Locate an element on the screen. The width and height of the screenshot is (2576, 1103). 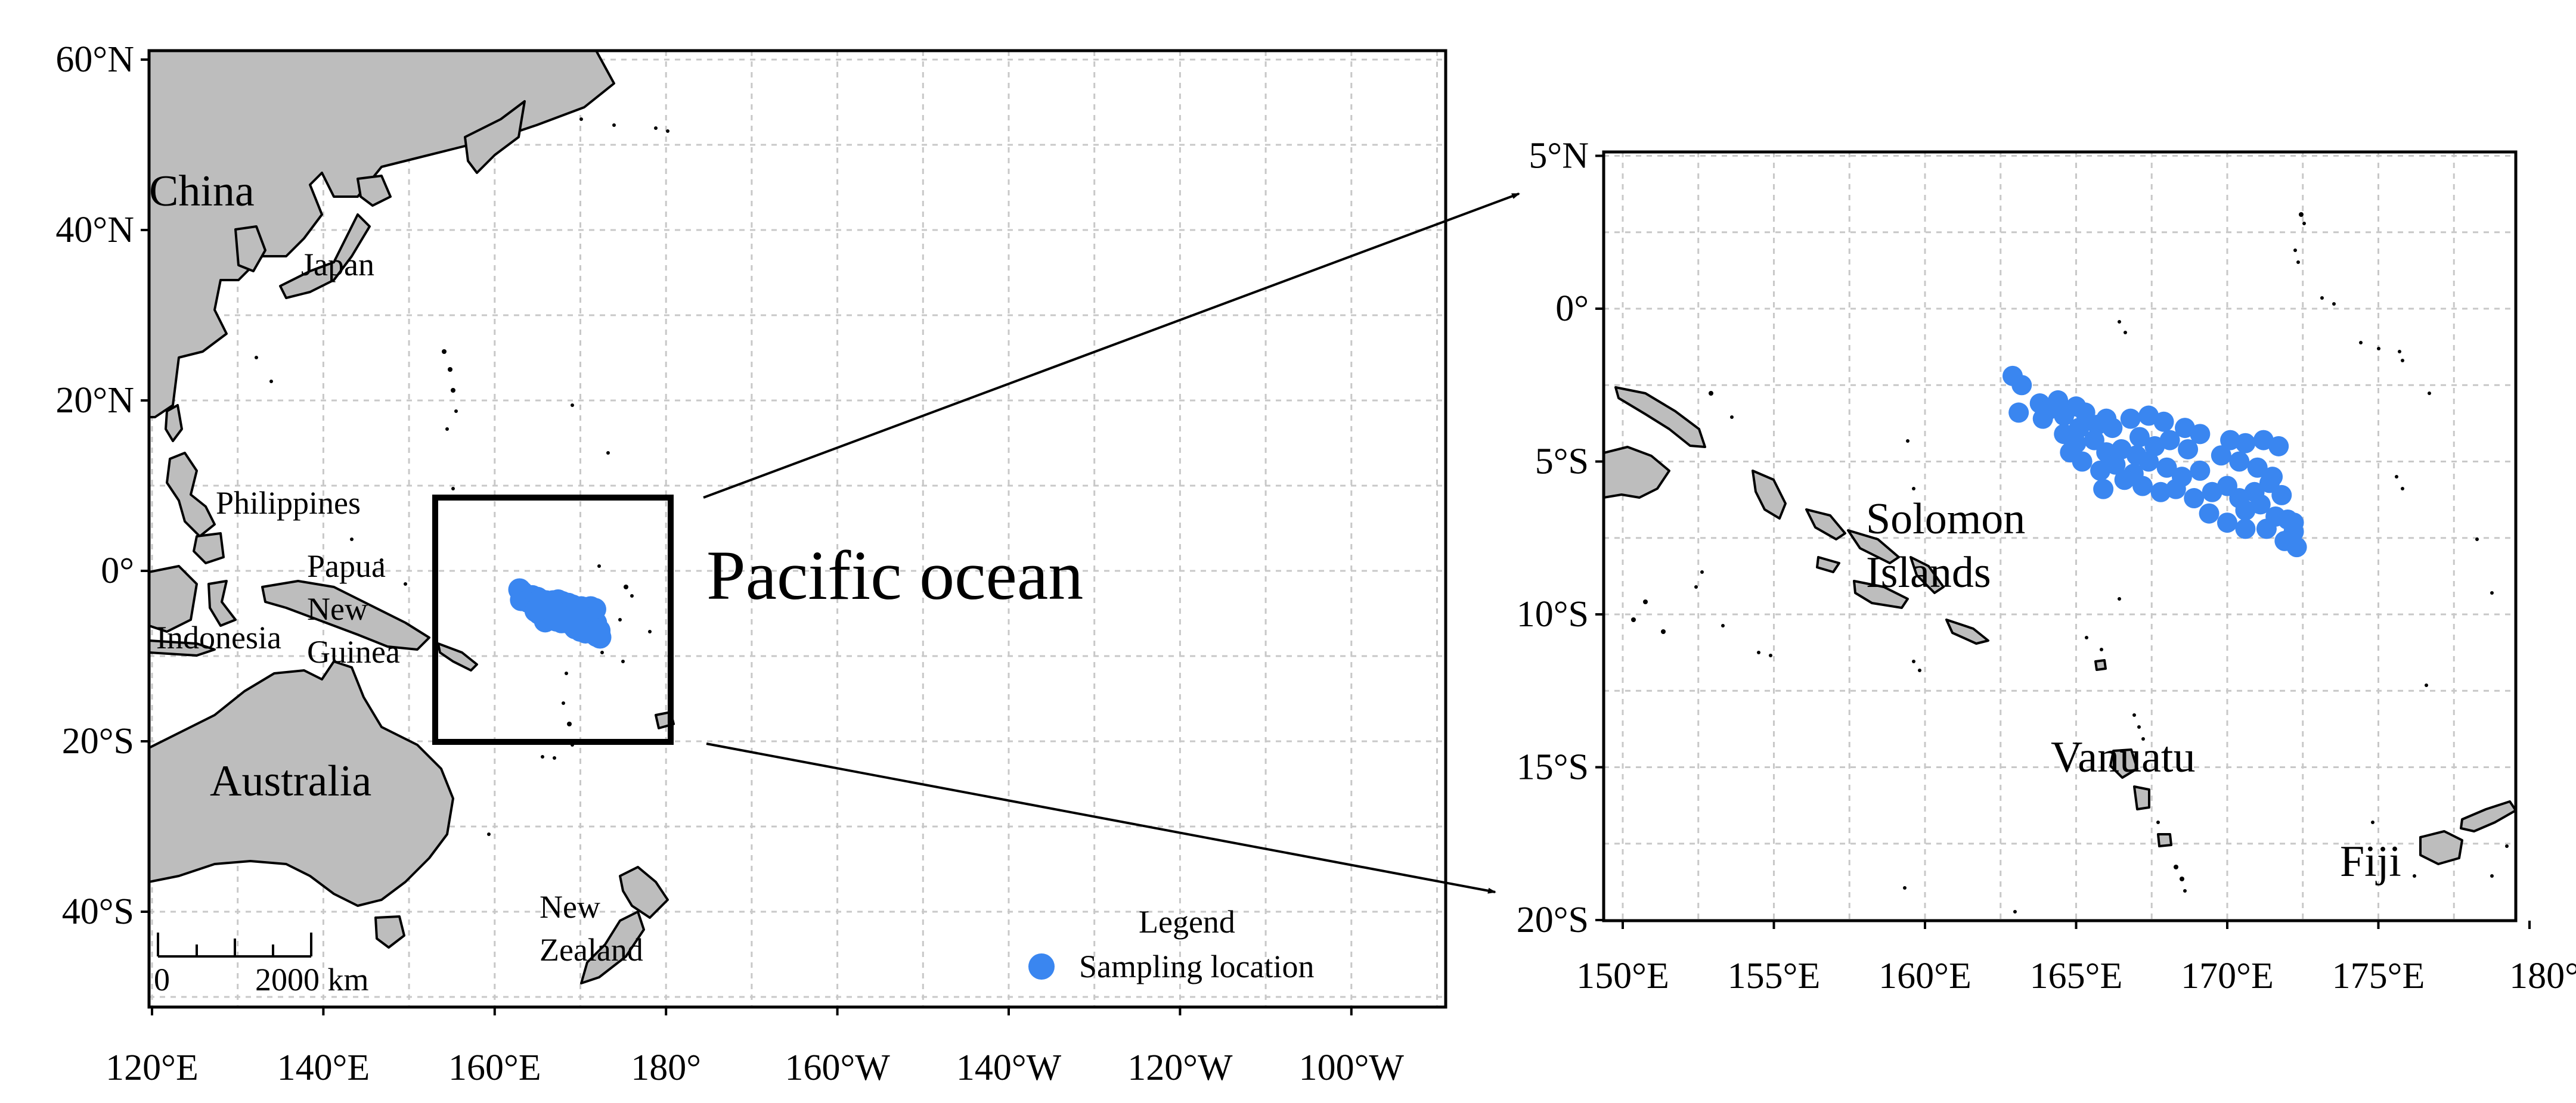
inset-lon-tick-label: 175°E is located at coordinates (2378, 976).